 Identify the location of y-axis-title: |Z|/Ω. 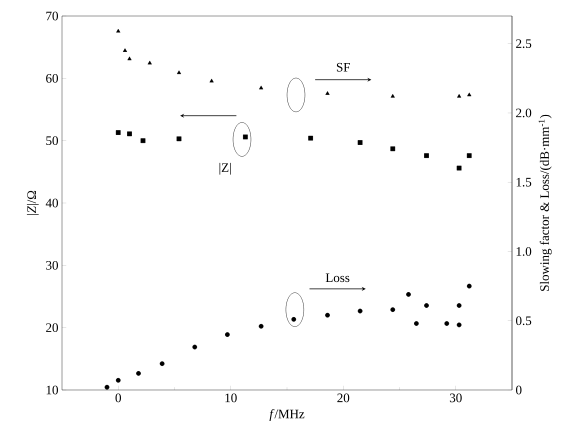
(32, 202).